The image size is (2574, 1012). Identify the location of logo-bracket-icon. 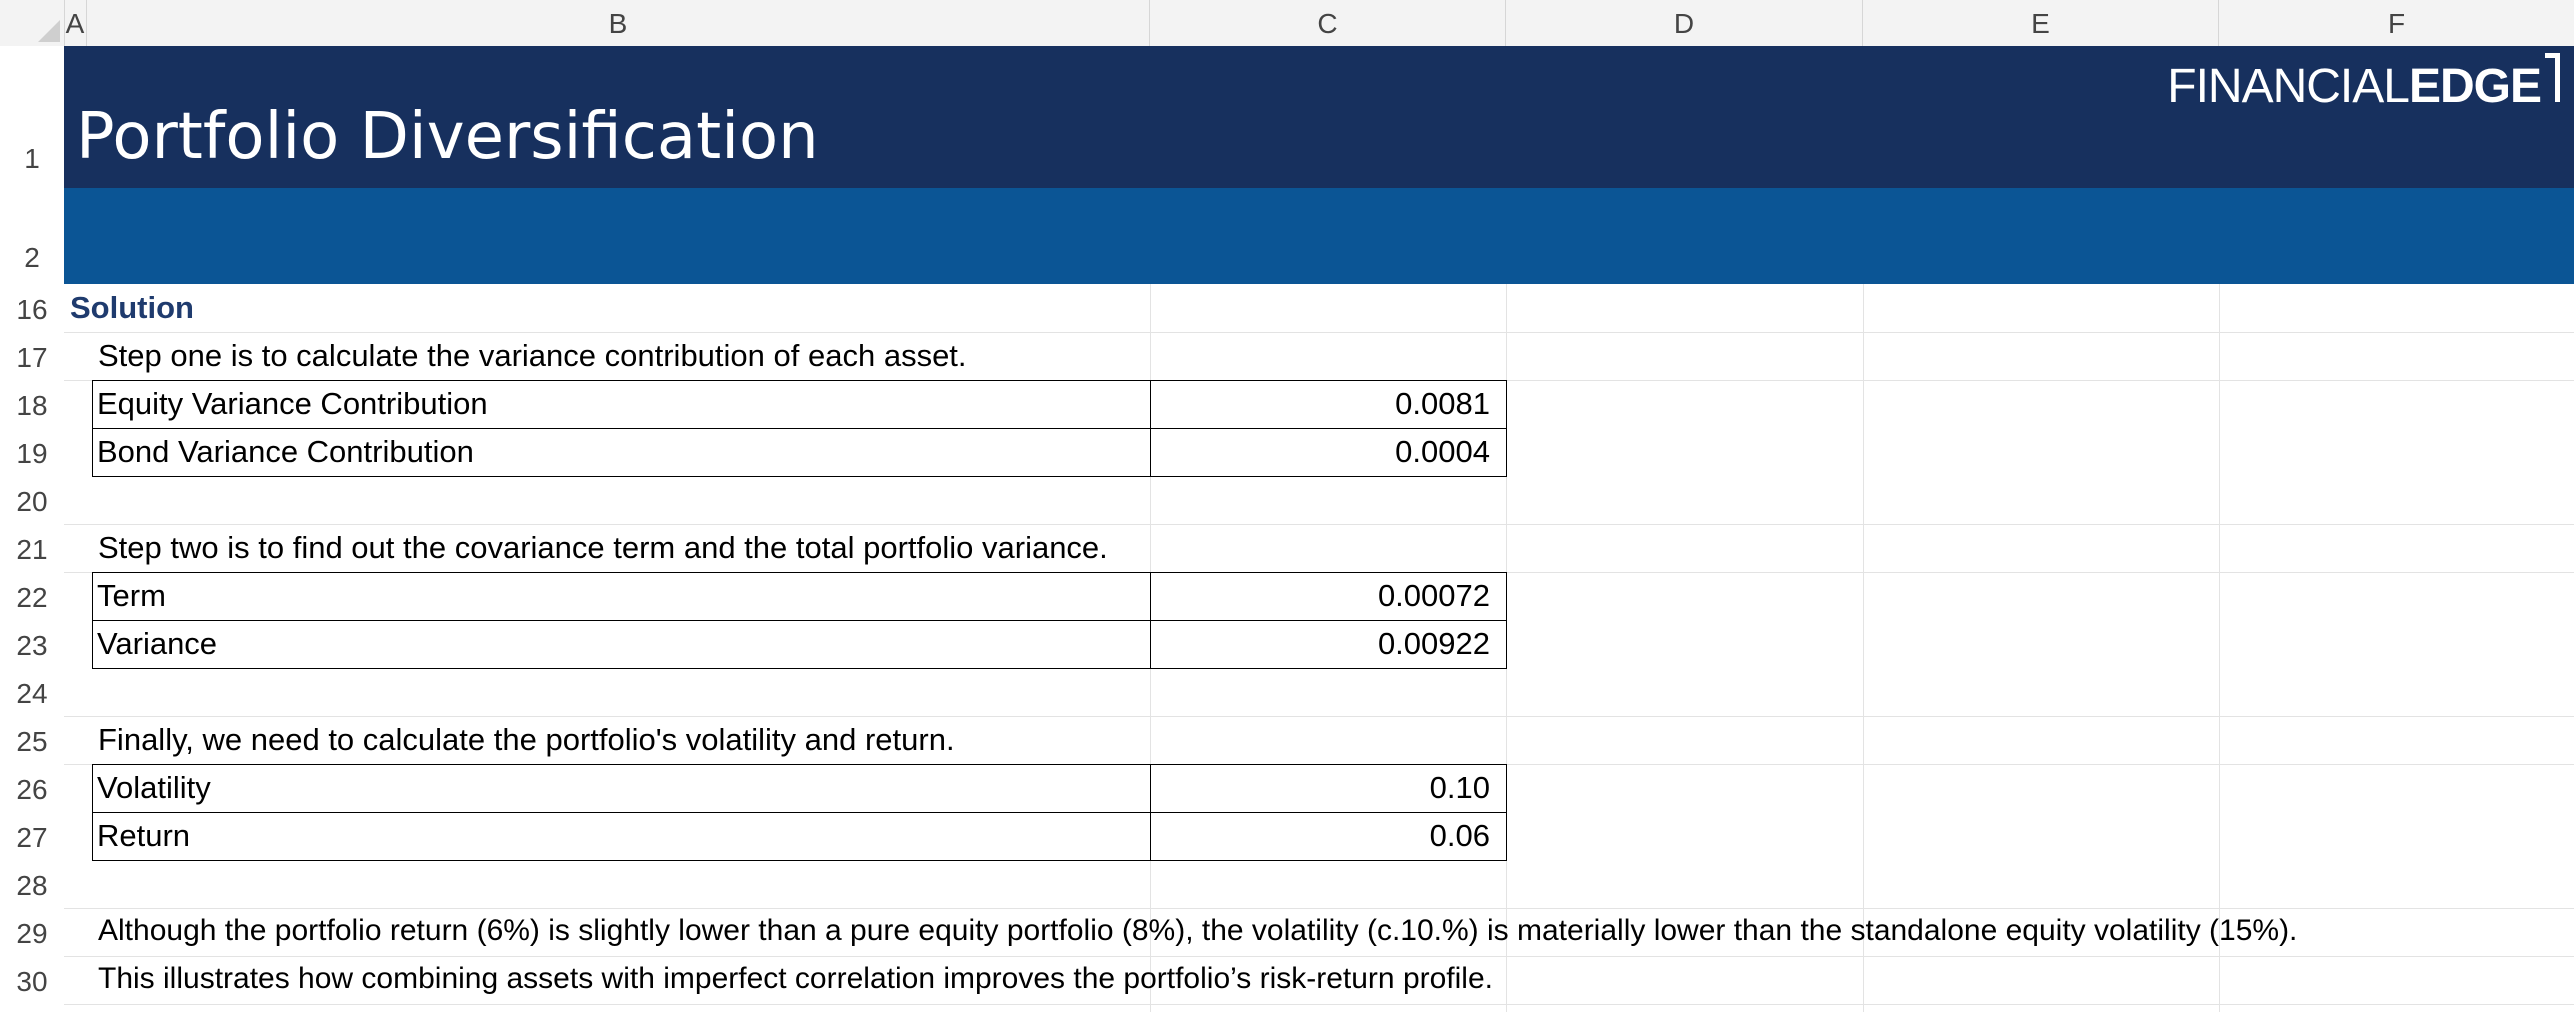
(2552, 77).